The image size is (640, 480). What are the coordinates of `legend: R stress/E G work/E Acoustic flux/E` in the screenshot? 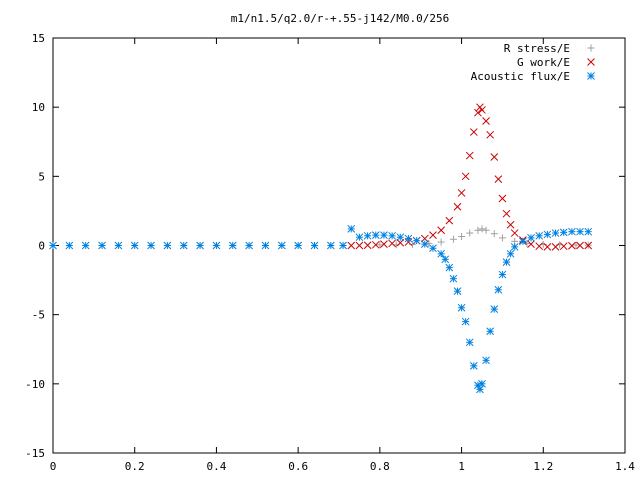 It's located at (533, 62).